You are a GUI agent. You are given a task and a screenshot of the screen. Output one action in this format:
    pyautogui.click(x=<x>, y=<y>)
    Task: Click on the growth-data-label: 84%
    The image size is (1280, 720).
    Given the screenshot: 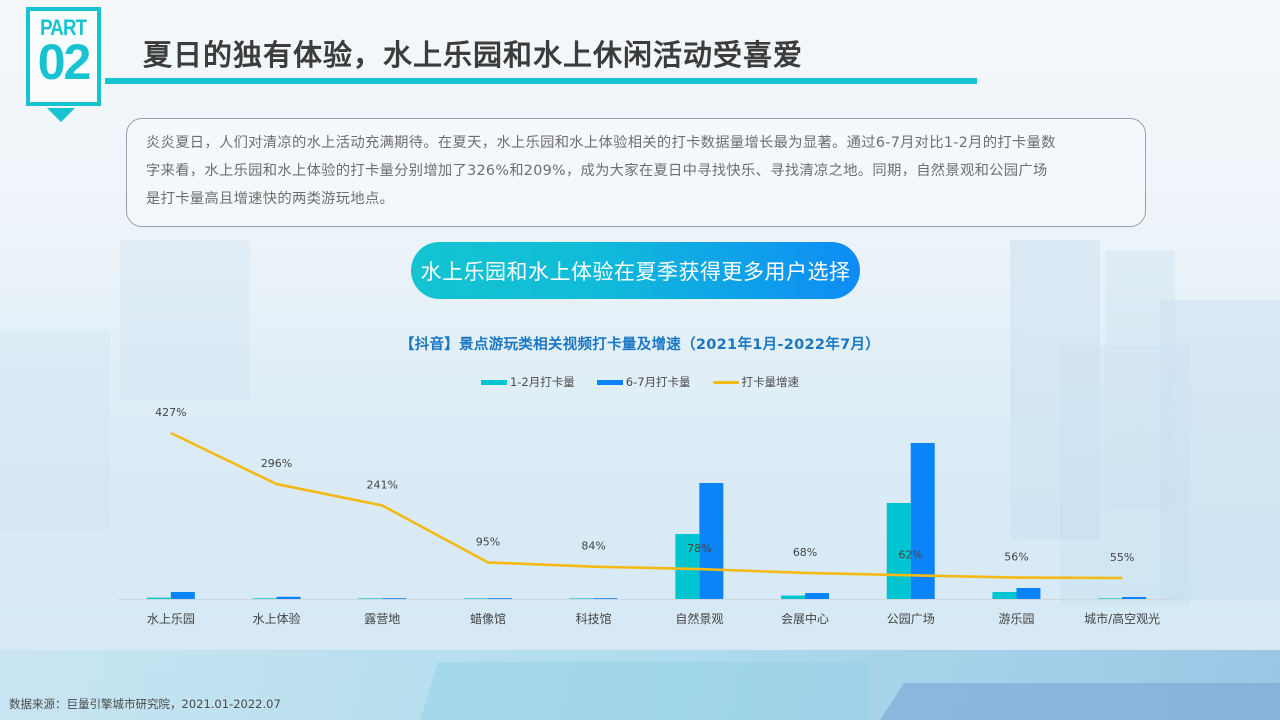 What is the action you would take?
    pyautogui.click(x=593, y=546)
    